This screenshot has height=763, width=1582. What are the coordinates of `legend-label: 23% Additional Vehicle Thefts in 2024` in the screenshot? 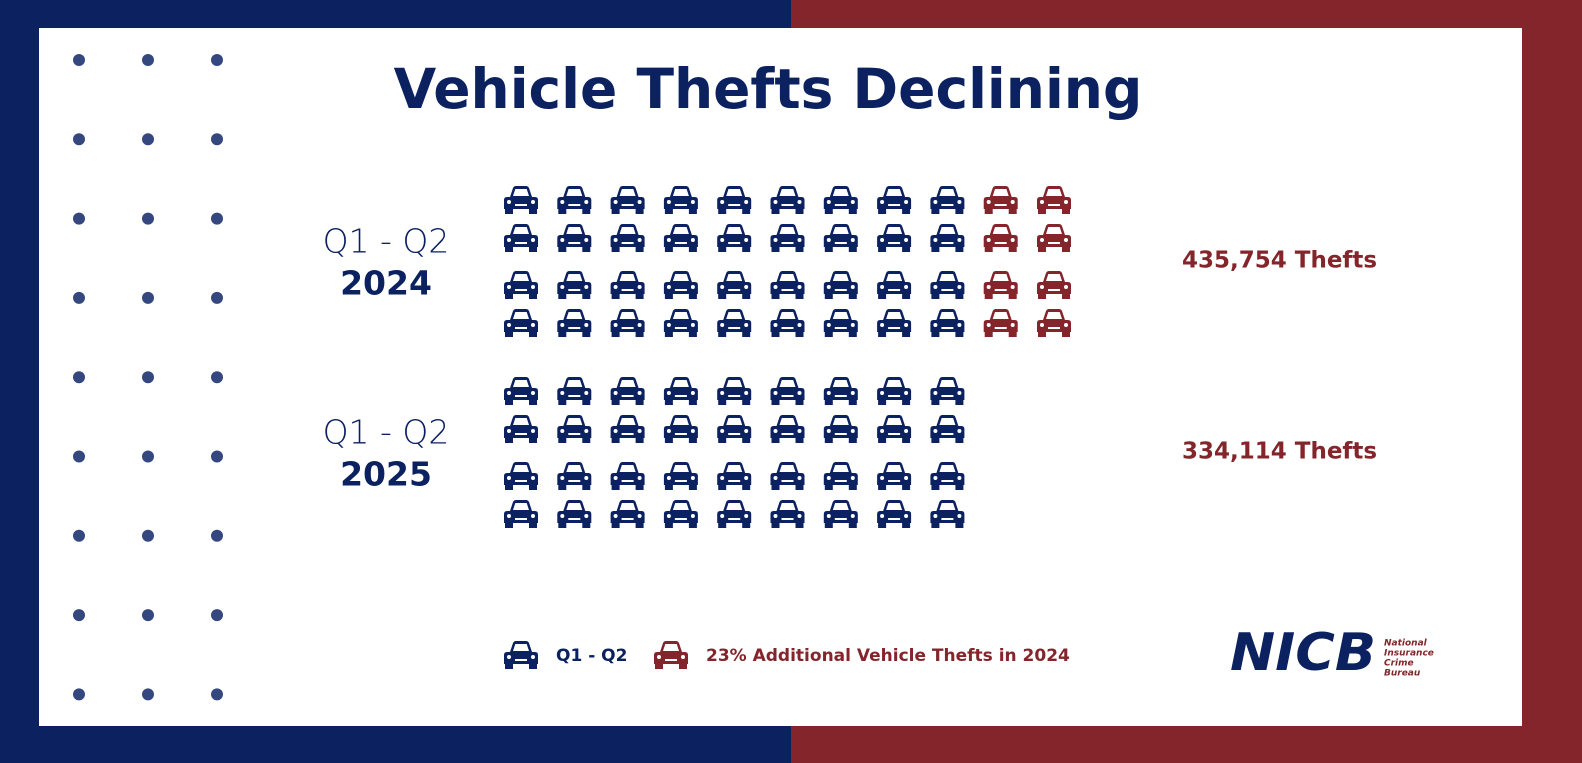 It's located at (888, 656).